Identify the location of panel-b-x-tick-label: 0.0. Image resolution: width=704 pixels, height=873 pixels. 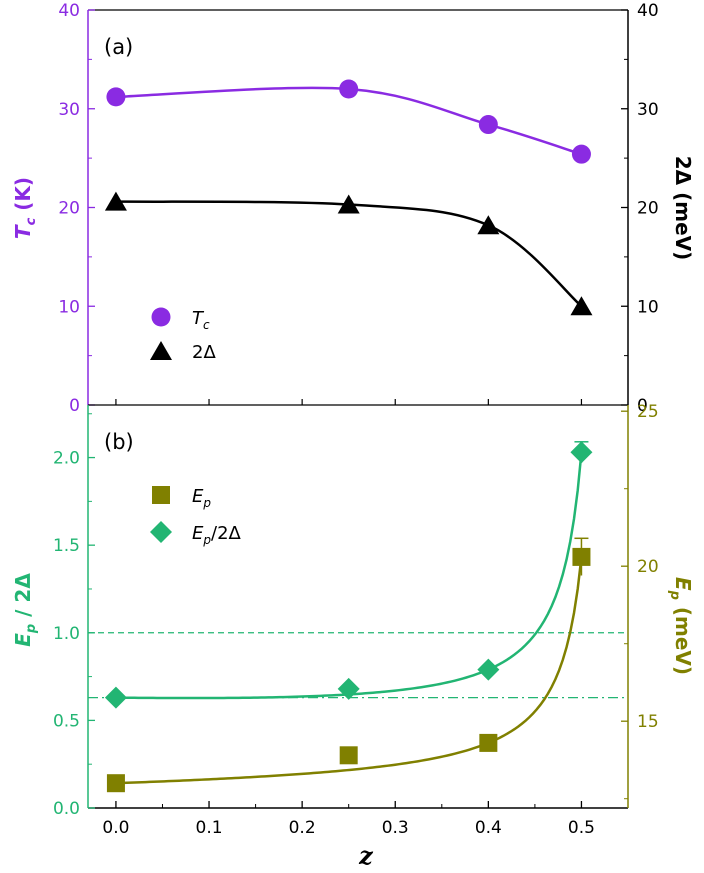
(115, 828).